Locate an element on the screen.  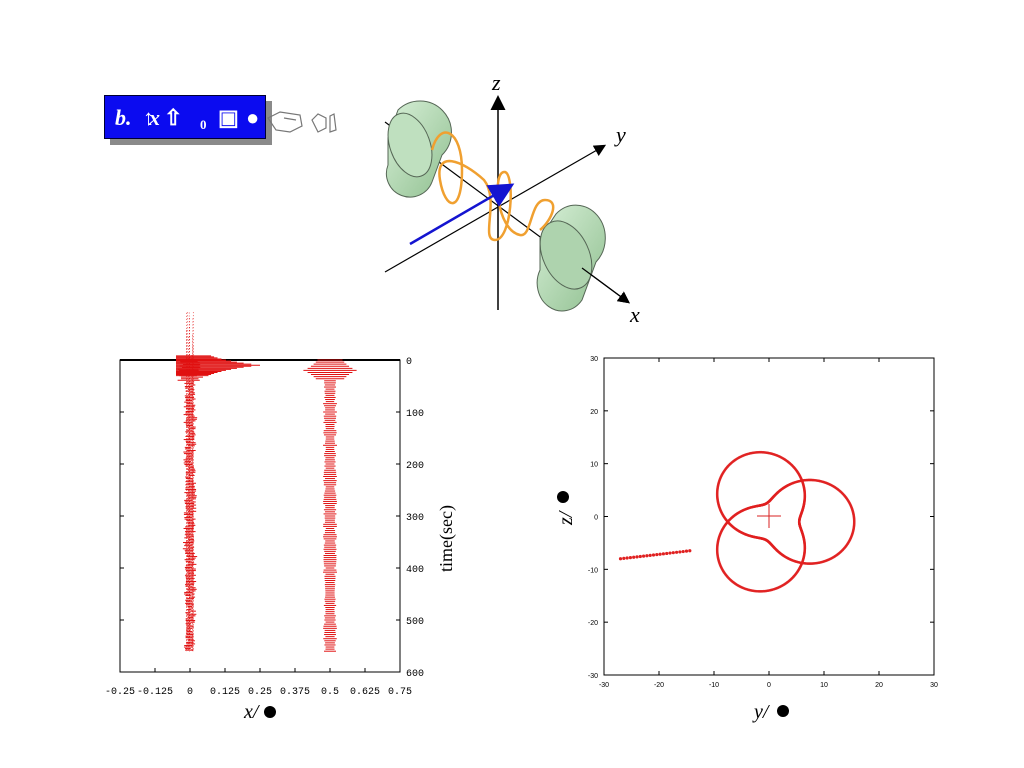
y-axis-label: y is located at coordinates (620, 134).